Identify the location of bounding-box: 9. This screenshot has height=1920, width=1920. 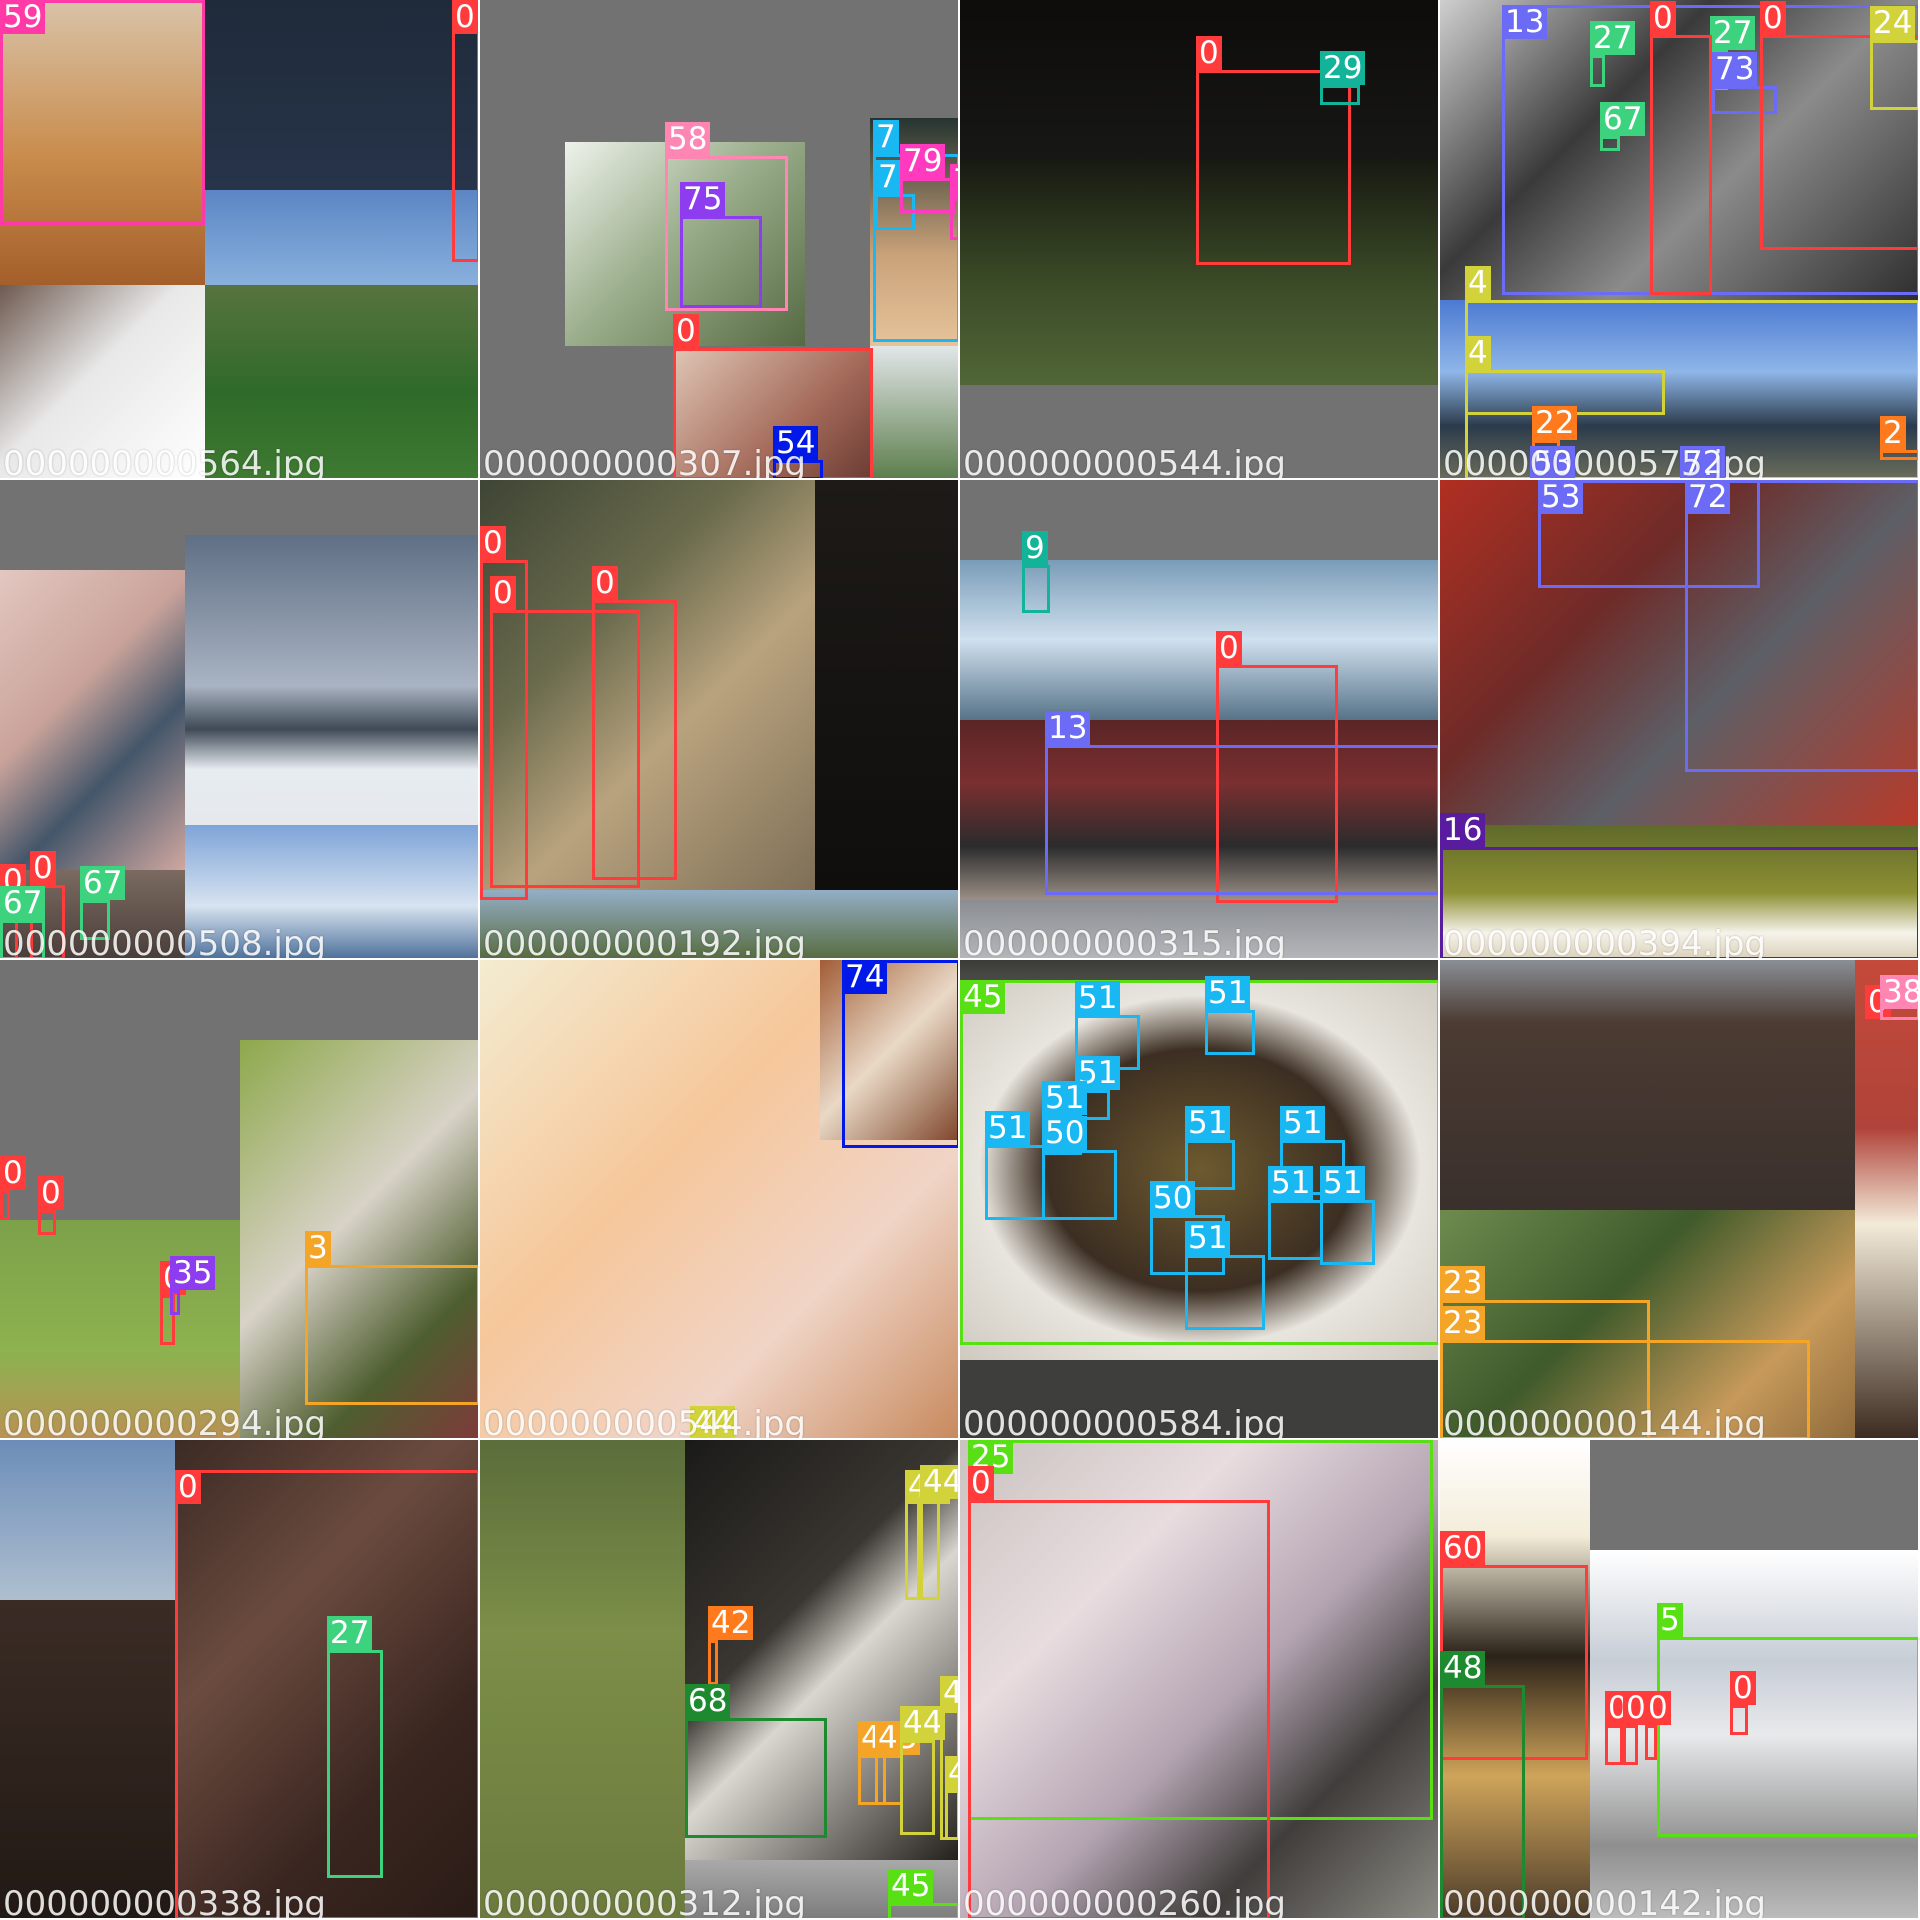
(1036, 572).